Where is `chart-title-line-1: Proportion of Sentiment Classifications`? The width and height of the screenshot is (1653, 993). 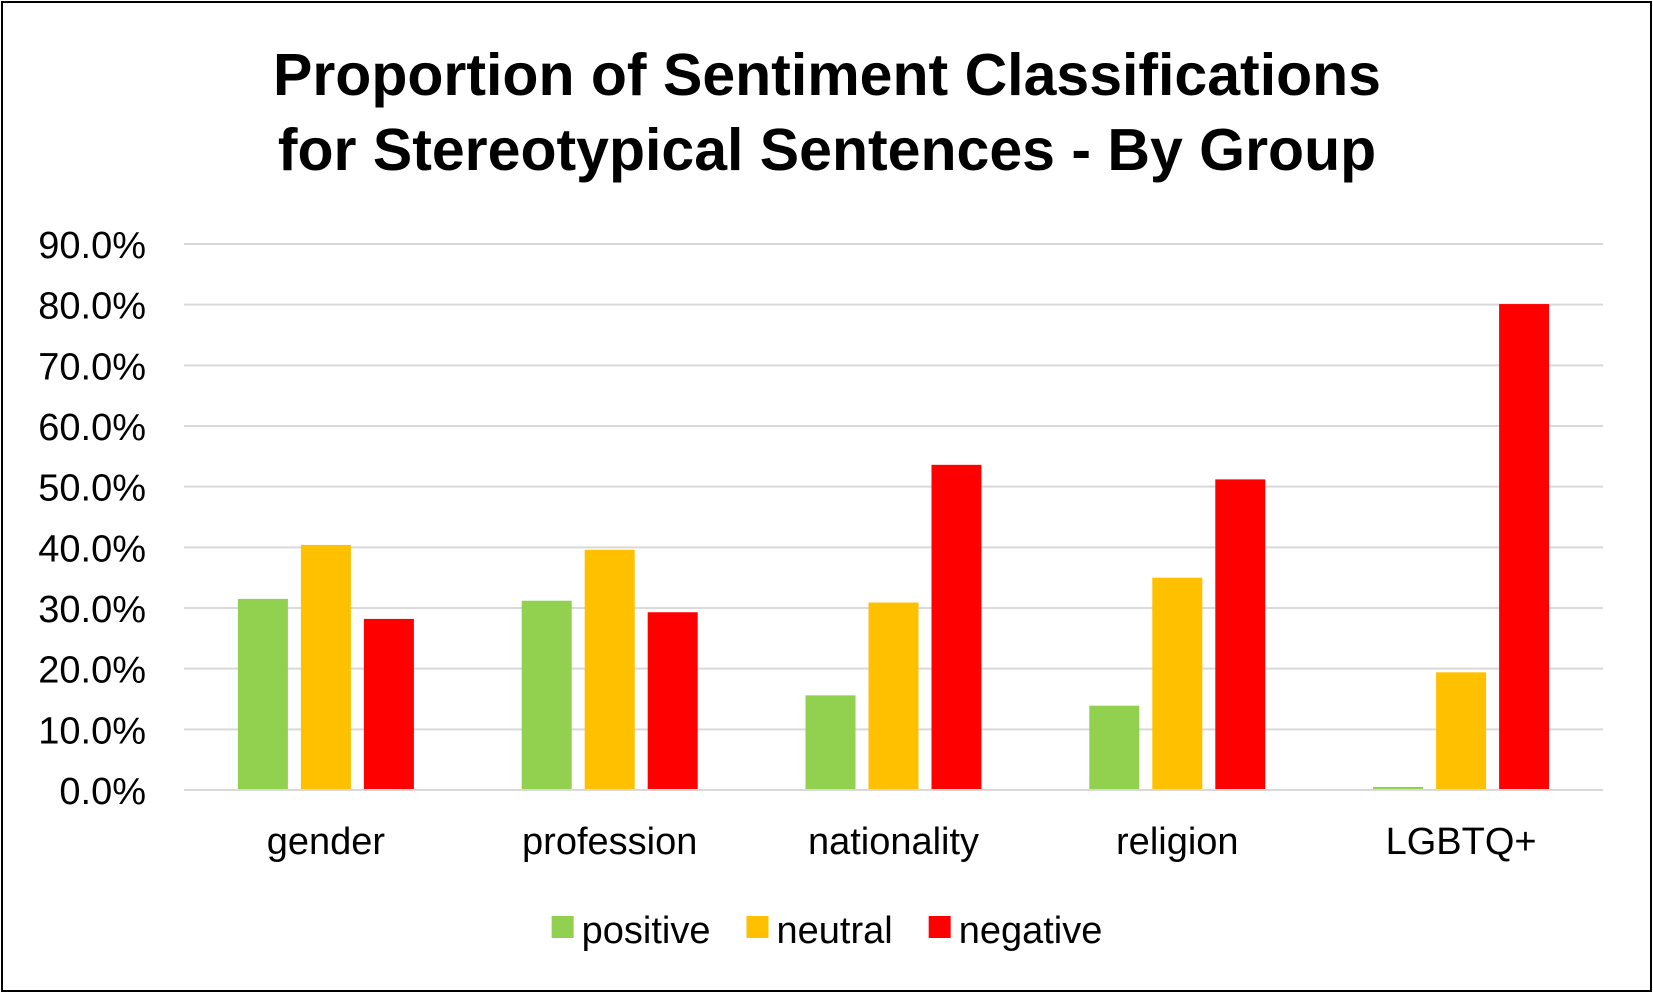 chart-title-line-1: Proportion of Sentiment Classifications is located at coordinates (827, 75).